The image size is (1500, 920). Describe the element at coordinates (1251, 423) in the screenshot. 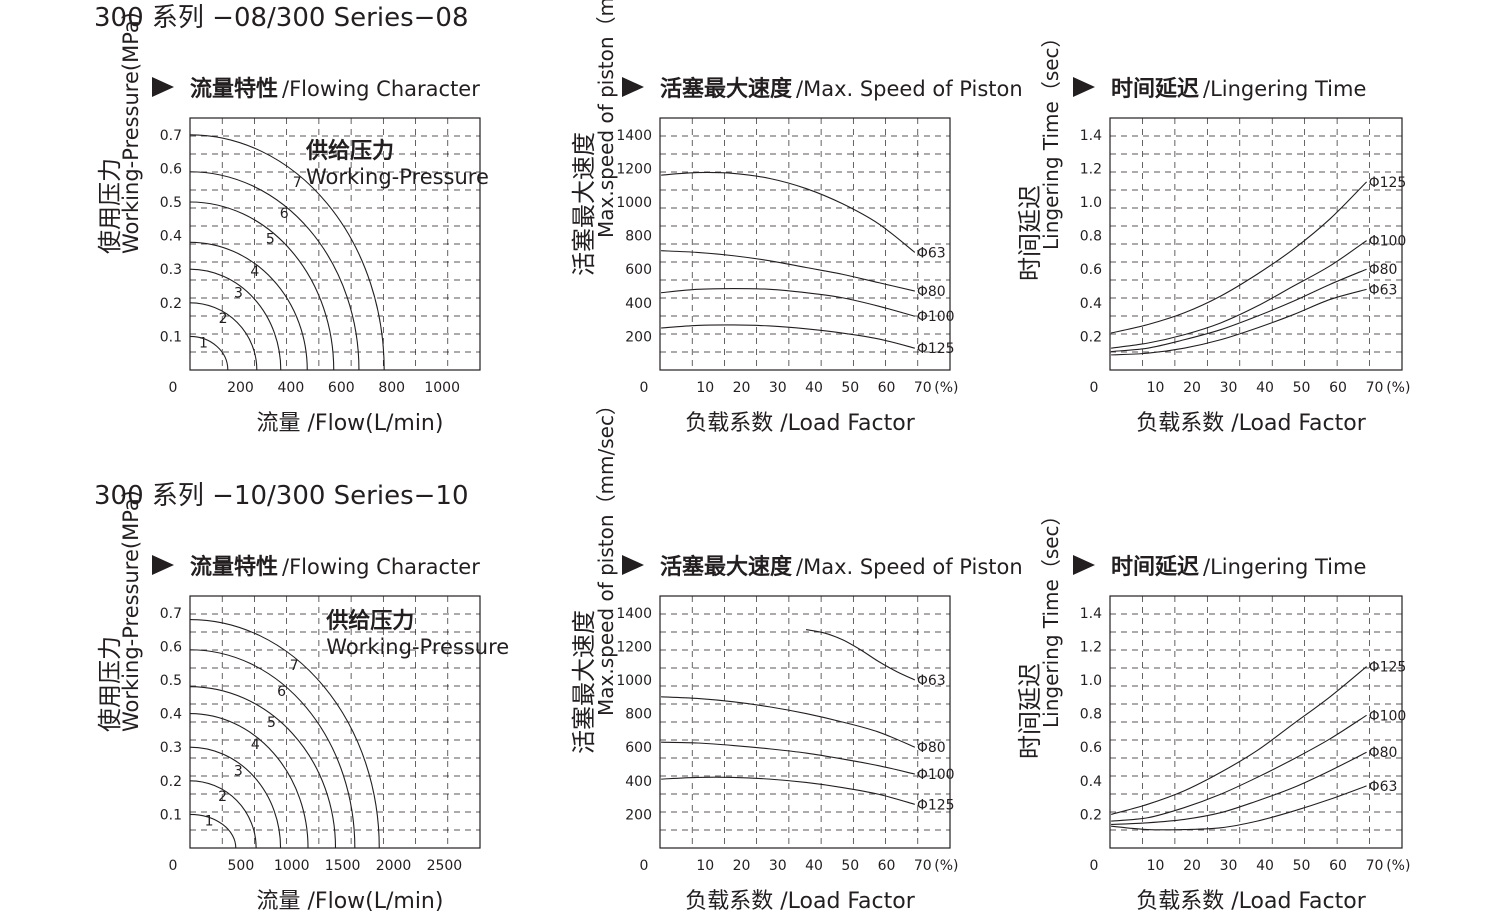

I see `x-axis-label: 负载系数 /Load Factor` at that location.